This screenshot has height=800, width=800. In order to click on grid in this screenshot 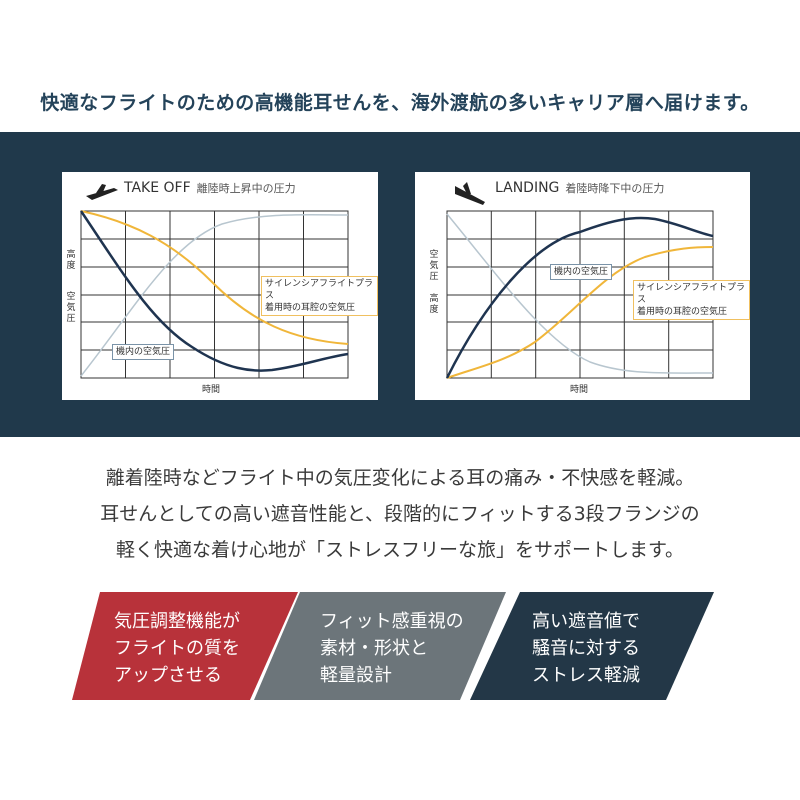, I will do `click(580, 294)`.